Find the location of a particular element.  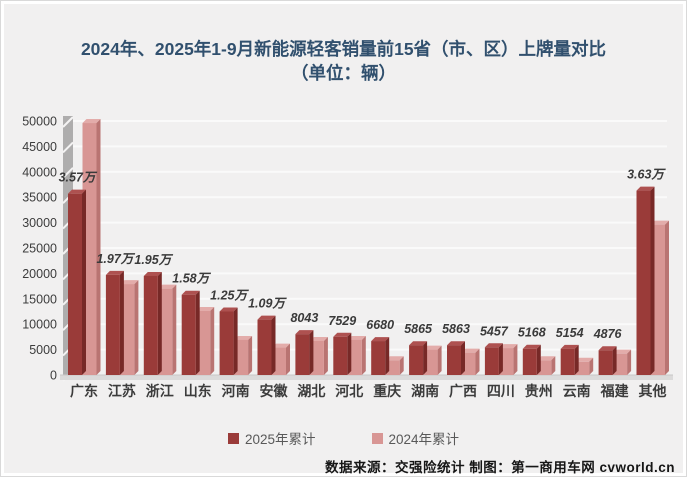

bar-2025-湖南 is located at coordinates (418, 358).